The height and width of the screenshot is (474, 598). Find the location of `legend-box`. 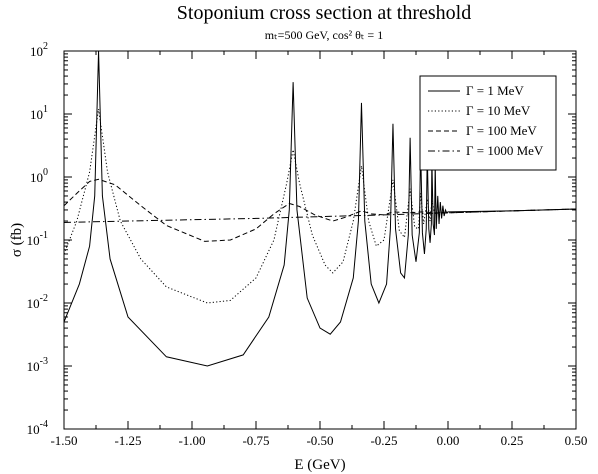

legend-box is located at coordinates (488, 123).